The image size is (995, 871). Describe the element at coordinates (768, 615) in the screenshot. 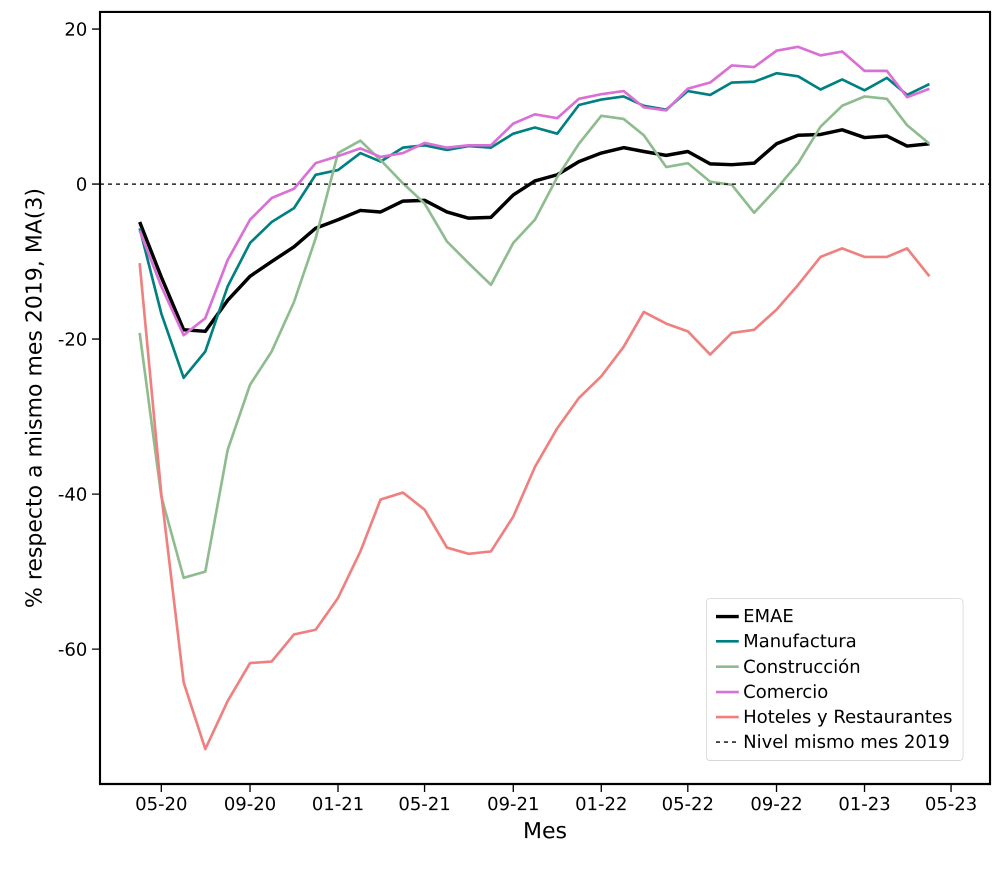

I see `legend-label: EMAE` at that location.